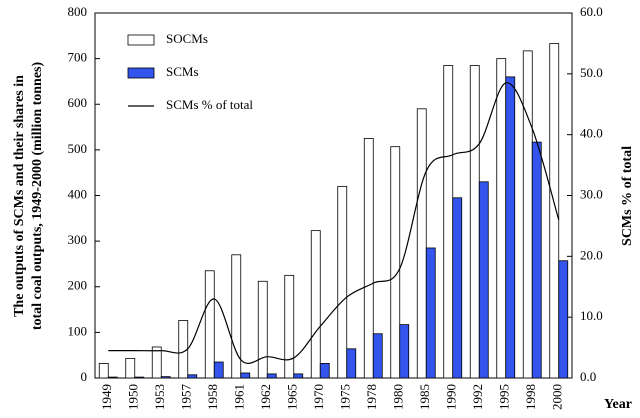 The height and width of the screenshot is (418, 640). Describe the element at coordinates (78, 57) in the screenshot. I see `y-tick-label: 700` at that location.